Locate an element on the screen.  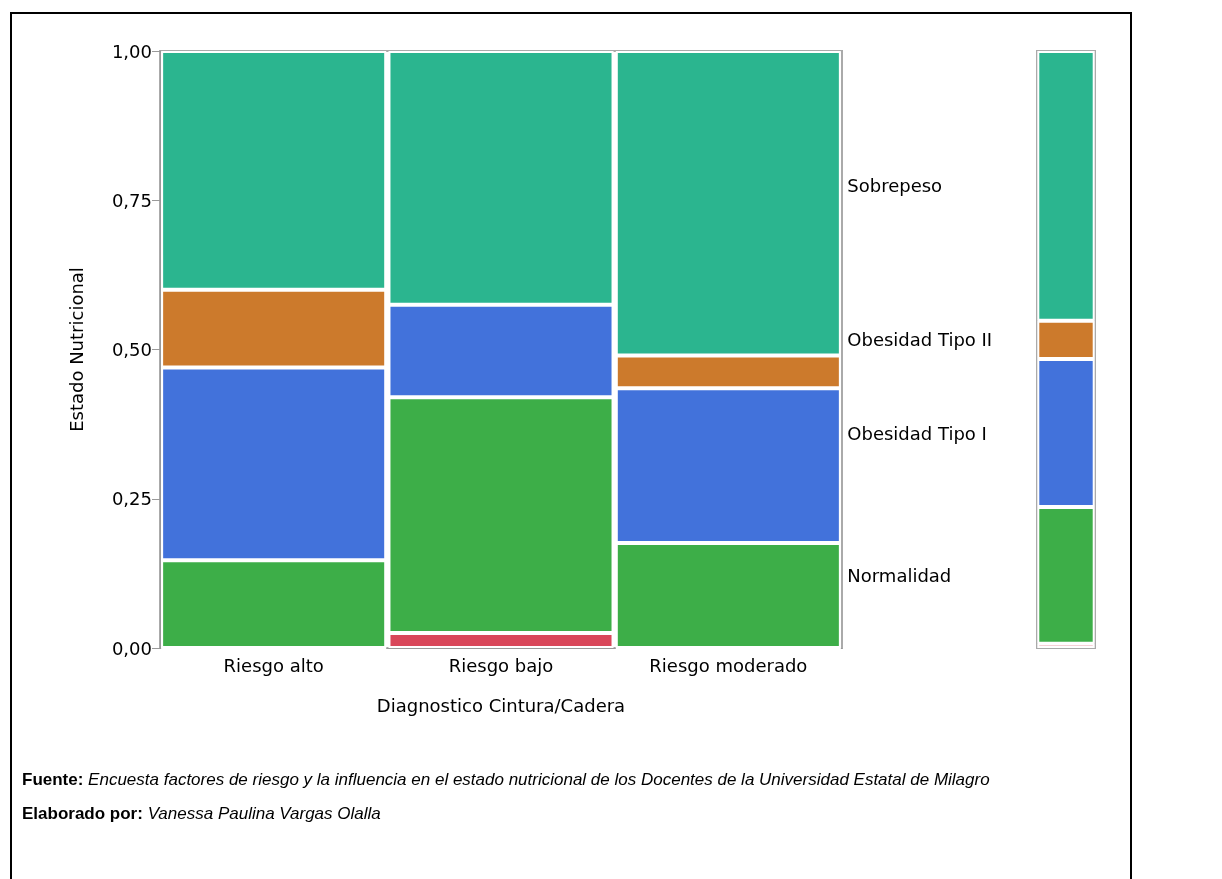
series-label: Obesidad Tipo II is located at coordinates (920, 340).